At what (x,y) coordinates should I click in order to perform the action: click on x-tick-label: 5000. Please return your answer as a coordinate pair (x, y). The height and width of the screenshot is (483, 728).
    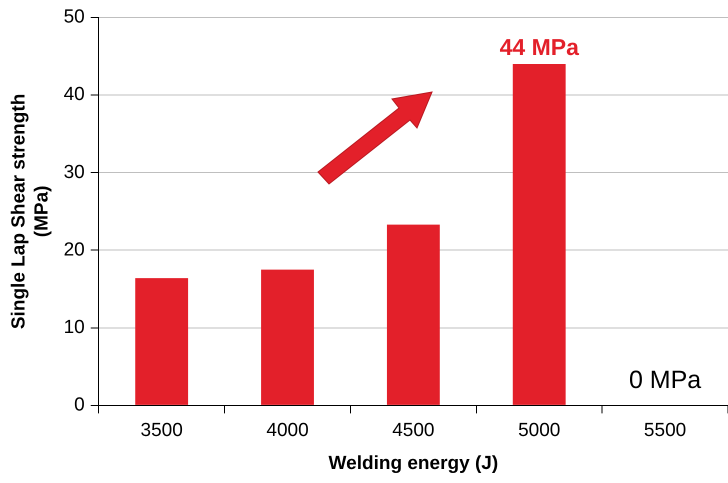
    Looking at the image, I should click on (539, 431).